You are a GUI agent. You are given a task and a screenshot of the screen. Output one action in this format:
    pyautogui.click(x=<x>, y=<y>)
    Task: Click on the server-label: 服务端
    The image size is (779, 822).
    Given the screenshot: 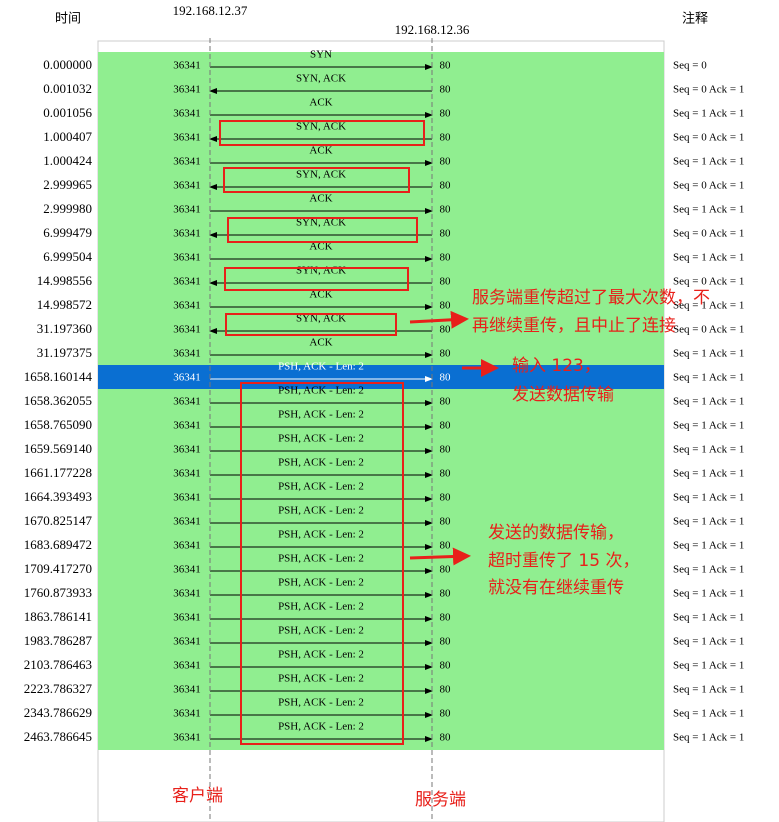 What is the action you would take?
    pyautogui.click(x=440, y=800)
    